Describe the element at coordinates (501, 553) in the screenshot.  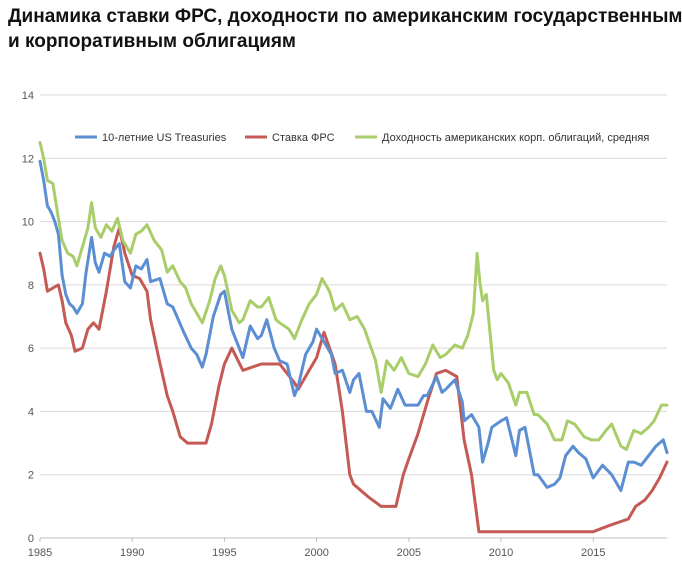
I see `x-tick-label-2010: 2010` at that location.